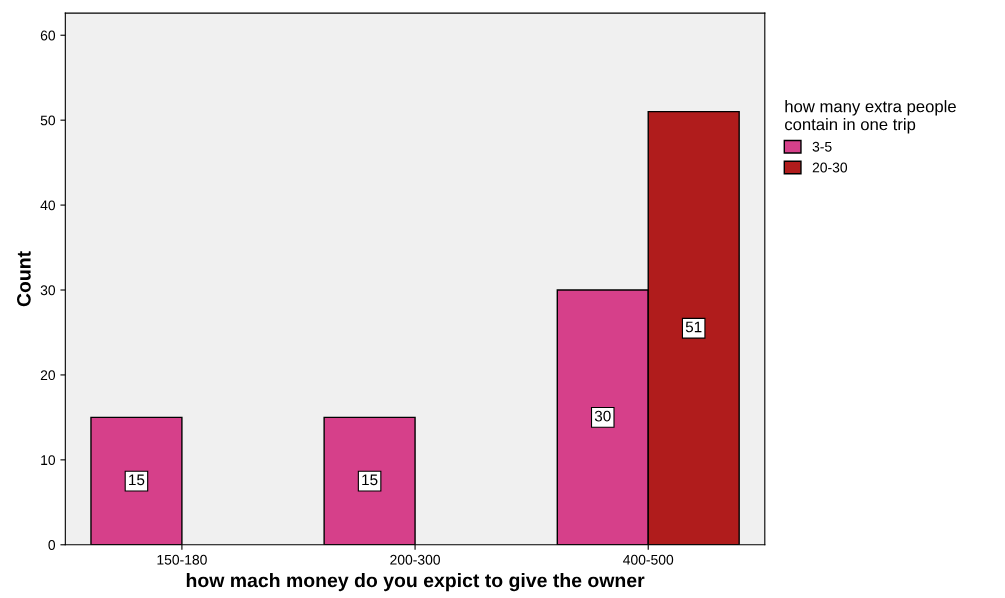  What do you see at coordinates (822, 146) in the screenshot?
I see `legend-label: 3-5` at bounding box center [822, 146].